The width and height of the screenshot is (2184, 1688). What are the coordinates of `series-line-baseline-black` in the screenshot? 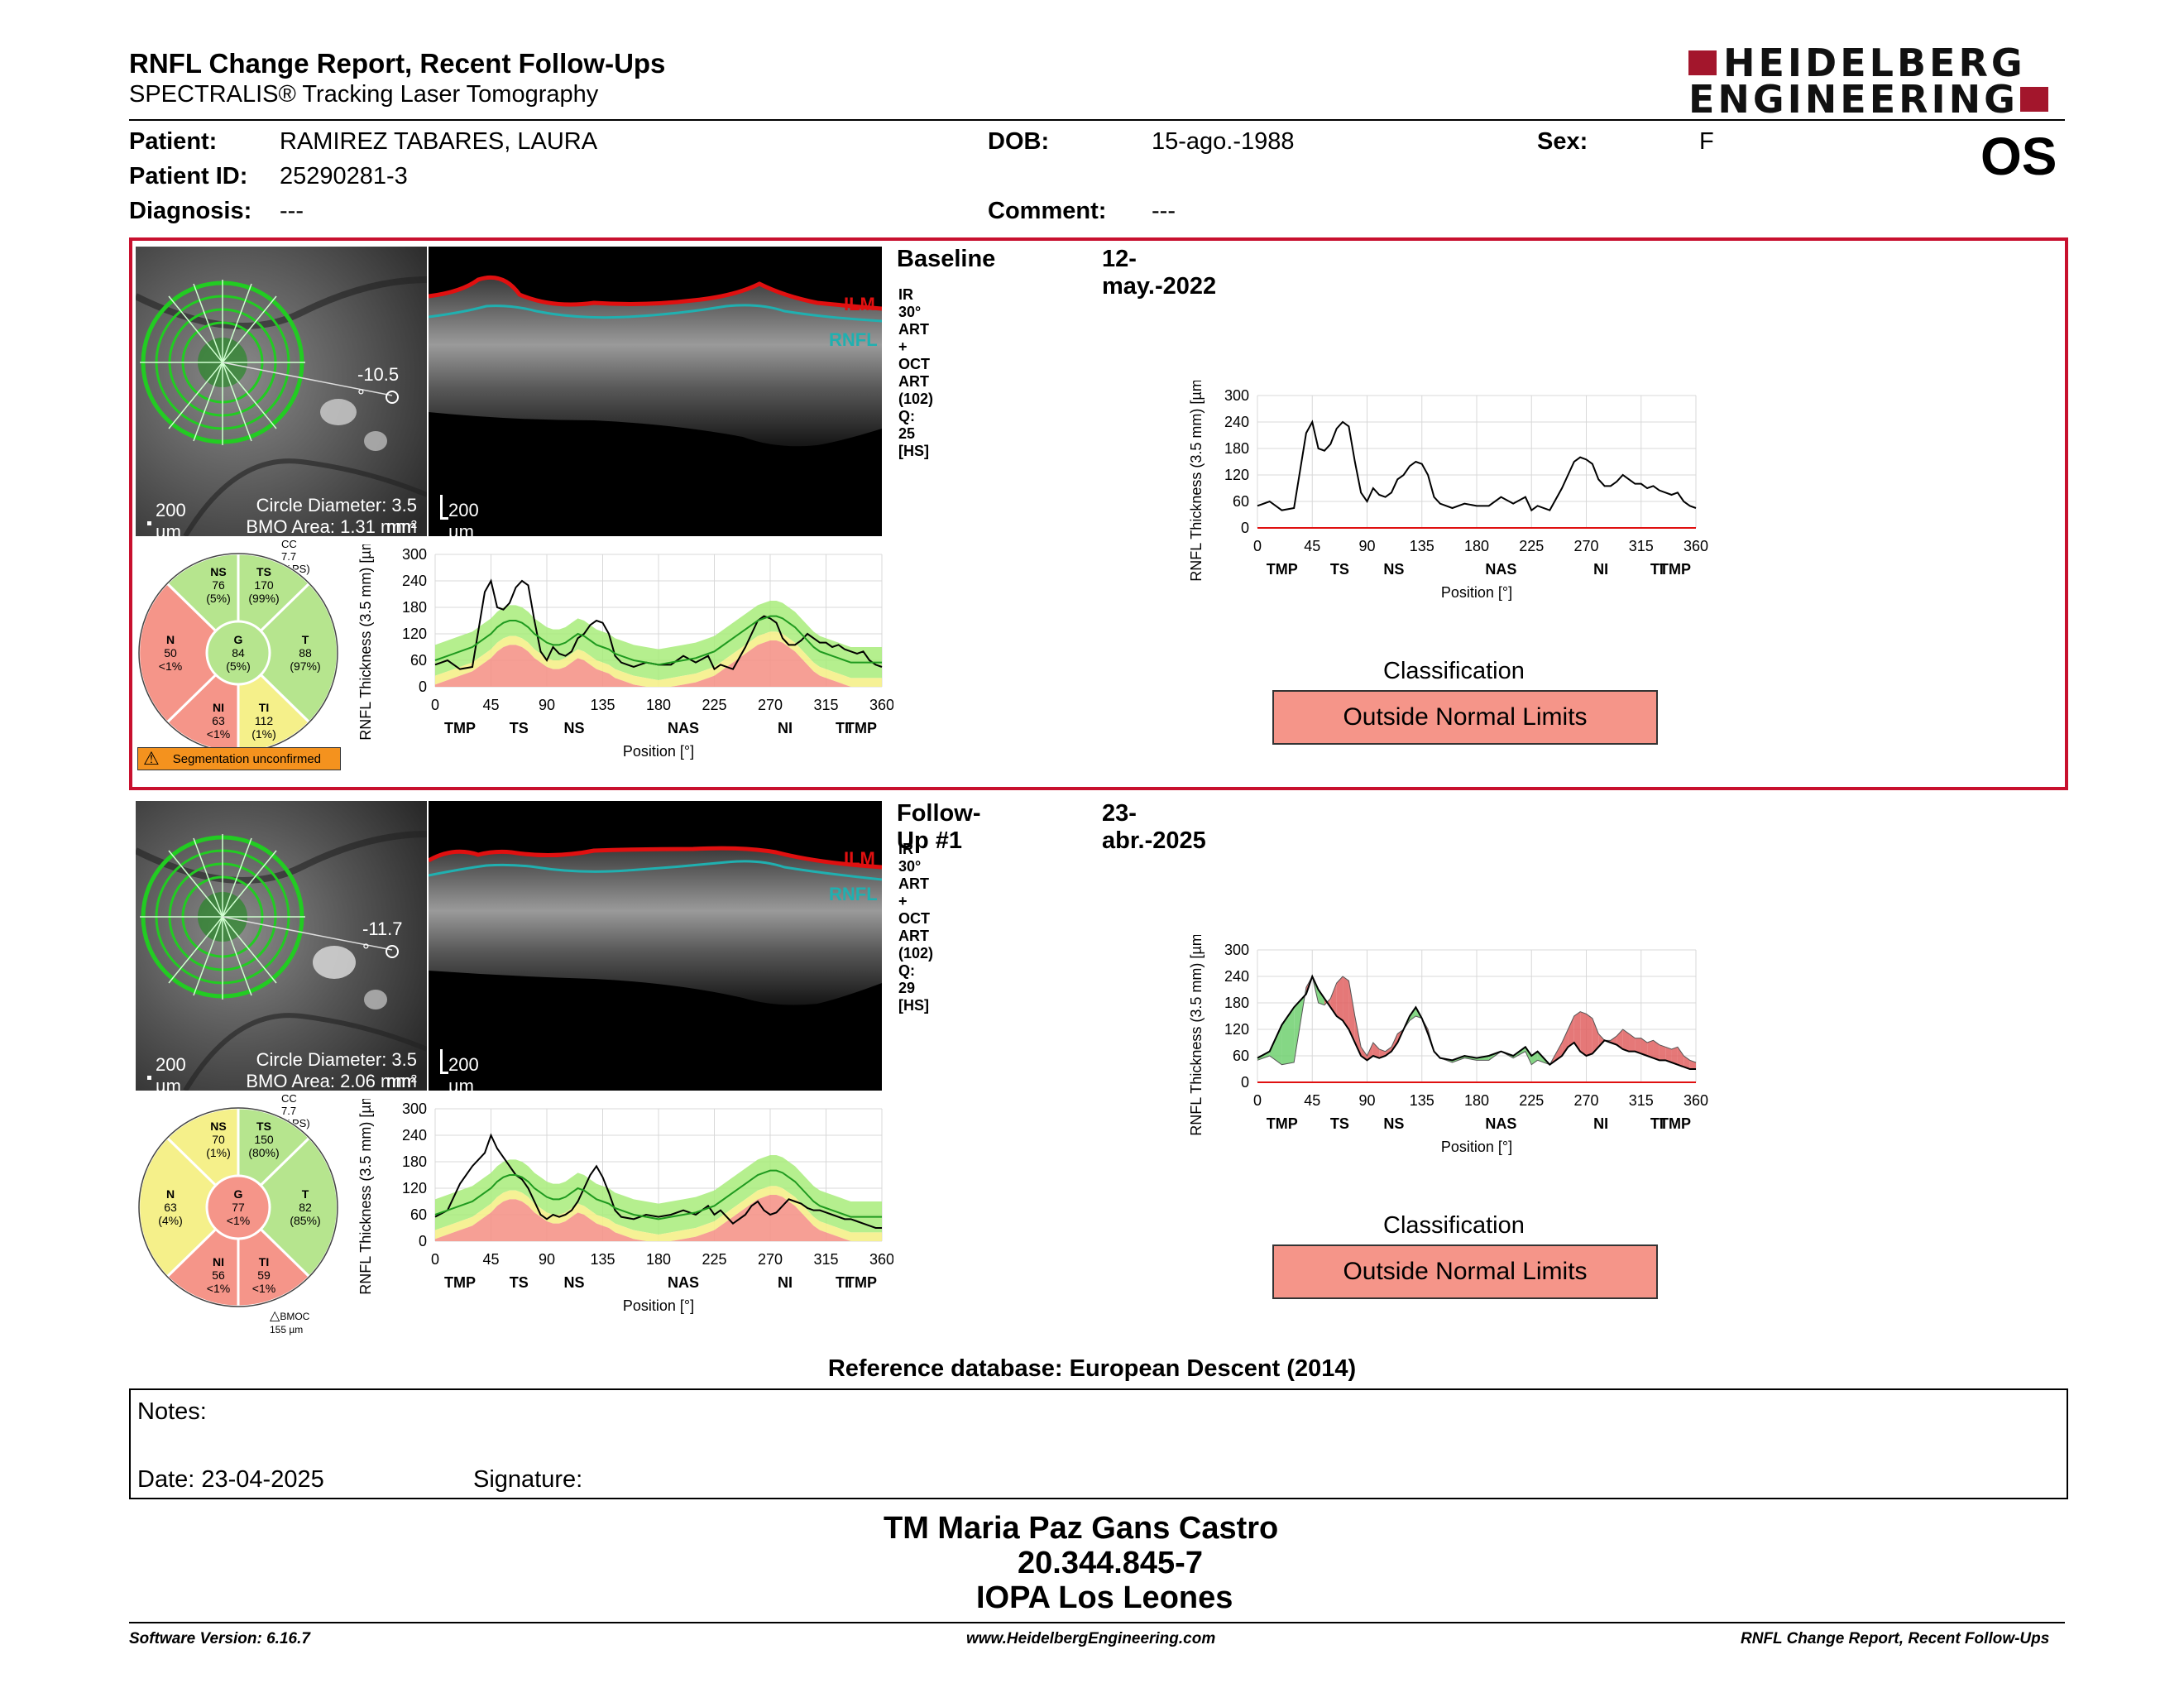 It's located at (658, 624).